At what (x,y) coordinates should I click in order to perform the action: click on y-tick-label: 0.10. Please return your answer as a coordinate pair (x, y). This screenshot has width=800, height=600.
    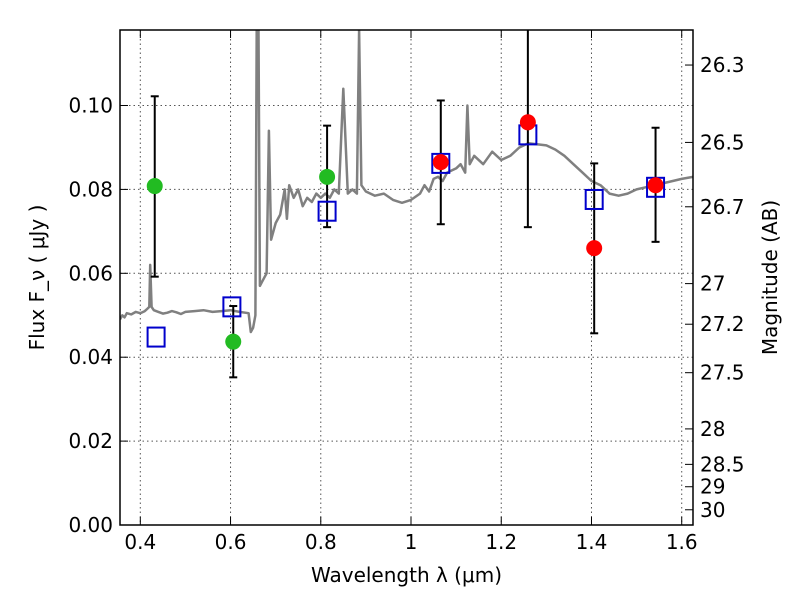
    Looking at the image, I should click on (90, 106).